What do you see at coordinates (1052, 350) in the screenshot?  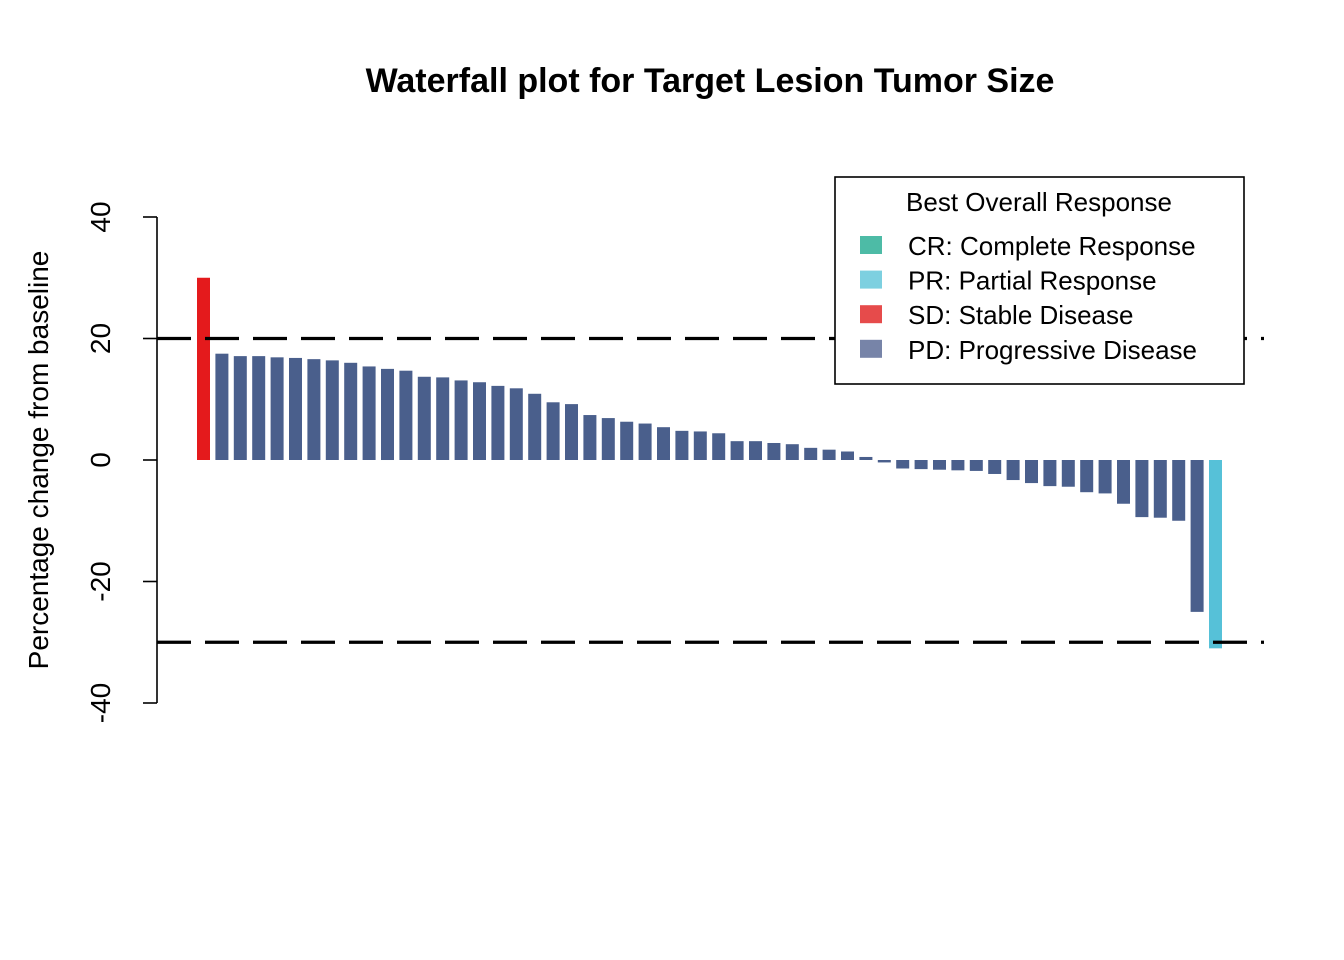 I see `legend-label: PD: Progressive Disease` at bounding box center [1052, 350].